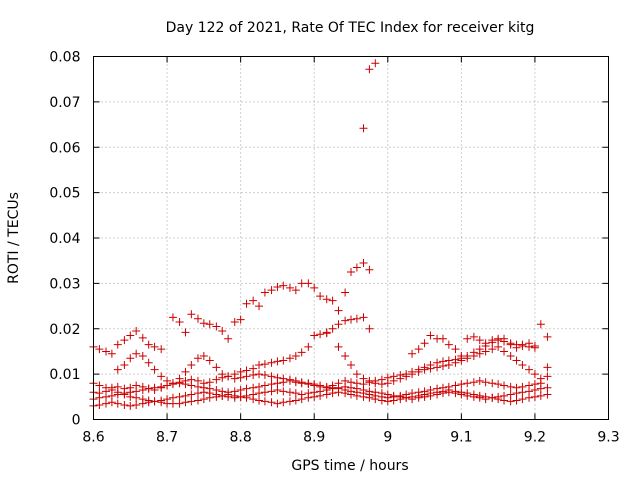 This screenshot has width=640, height=480. I want to click on x-tick-label: 8.6, so click(93, 438).